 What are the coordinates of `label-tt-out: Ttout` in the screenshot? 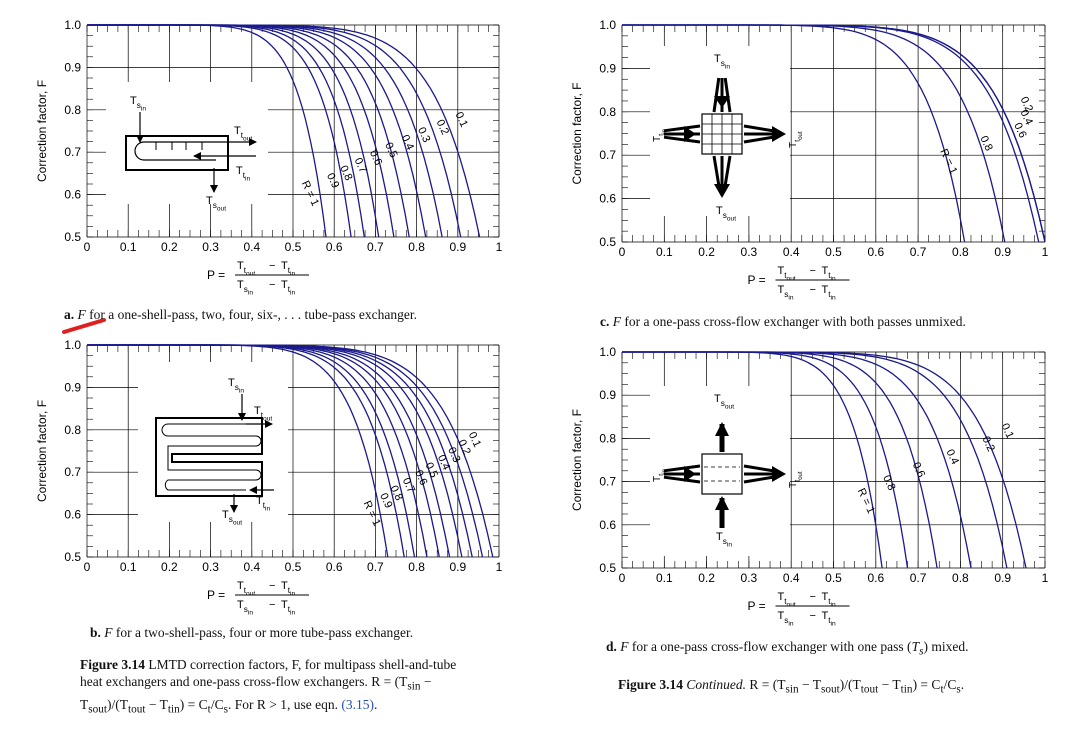 It's located at (263, 414).